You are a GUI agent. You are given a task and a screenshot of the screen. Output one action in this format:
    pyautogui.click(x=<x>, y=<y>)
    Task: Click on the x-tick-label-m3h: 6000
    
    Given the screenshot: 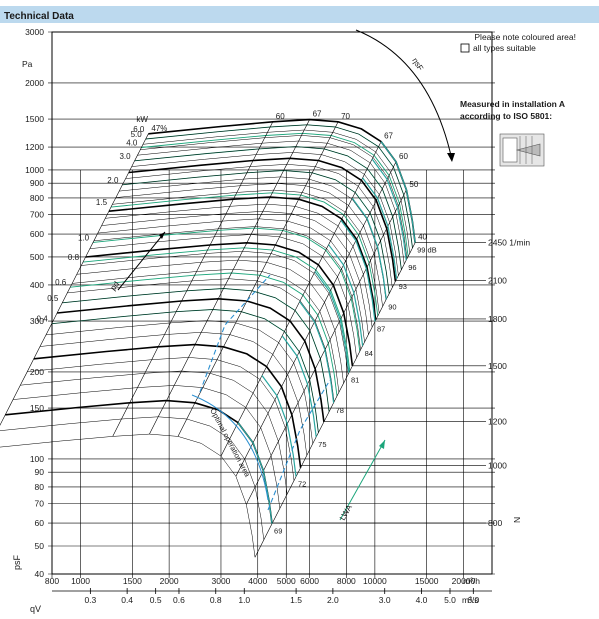 What is the action you would take?
    pyautogui.click(x=309, y=581)
    